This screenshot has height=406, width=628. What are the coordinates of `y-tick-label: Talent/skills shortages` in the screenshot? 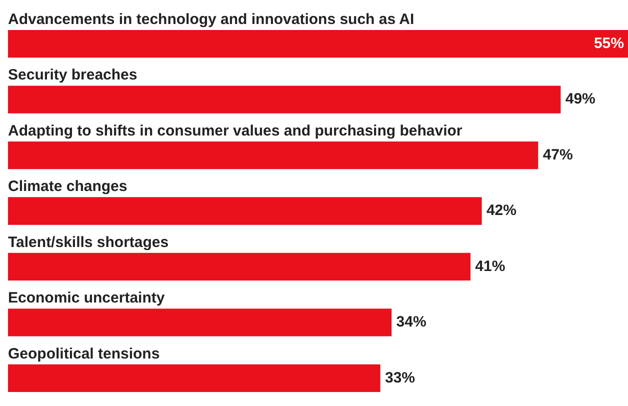 It's located at (88, 242).